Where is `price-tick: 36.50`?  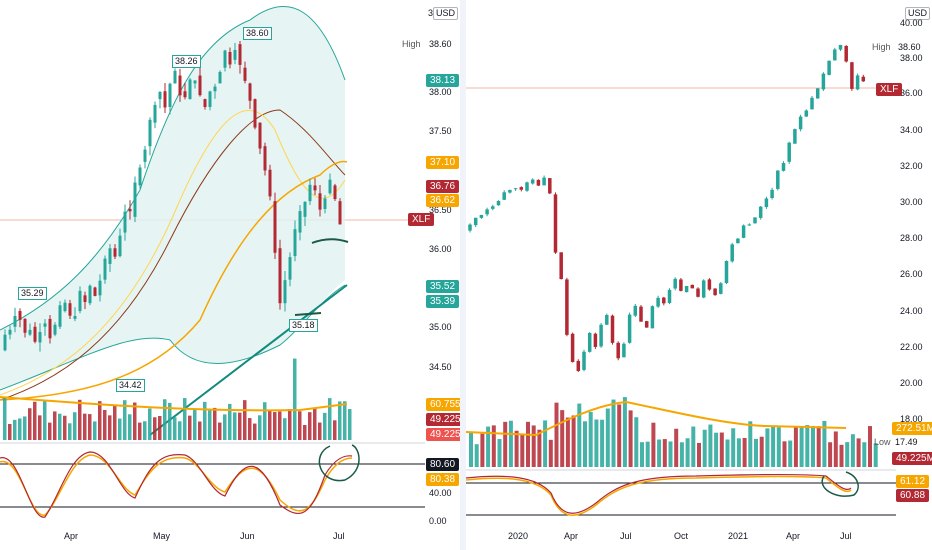 price-tick: 36.50 is located at coordinates (440, 210).